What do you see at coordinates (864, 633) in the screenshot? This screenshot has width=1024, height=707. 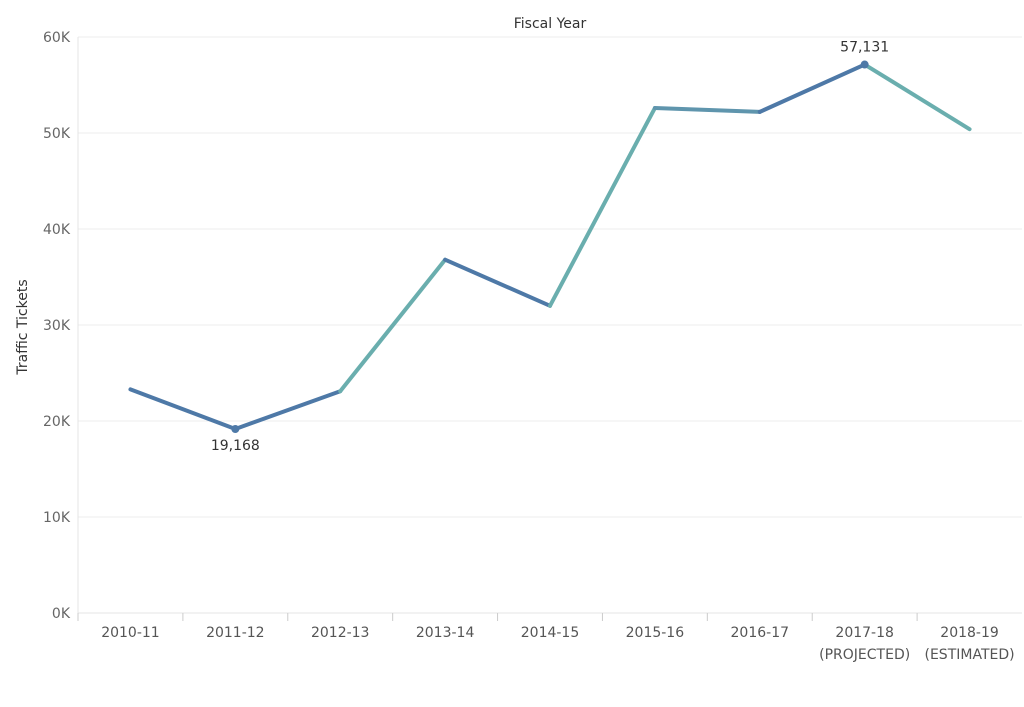 I see `x-tick-label: 2017-18` at bounding box center [864, 633].